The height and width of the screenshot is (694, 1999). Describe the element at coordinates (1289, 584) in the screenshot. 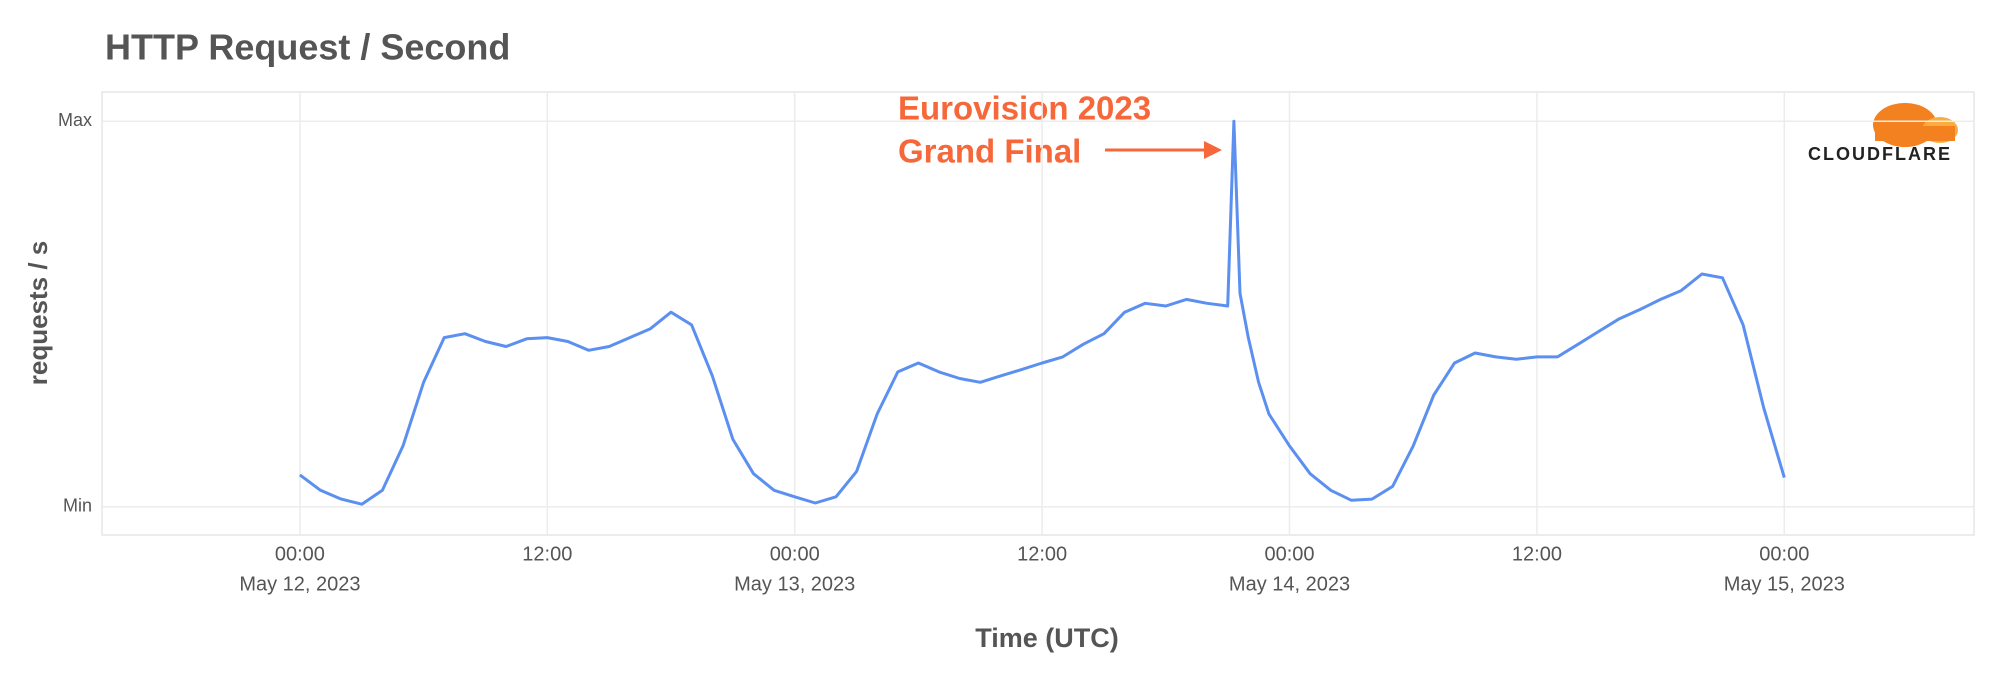

I see `x-tick-label: May 14, 2023` at that location.